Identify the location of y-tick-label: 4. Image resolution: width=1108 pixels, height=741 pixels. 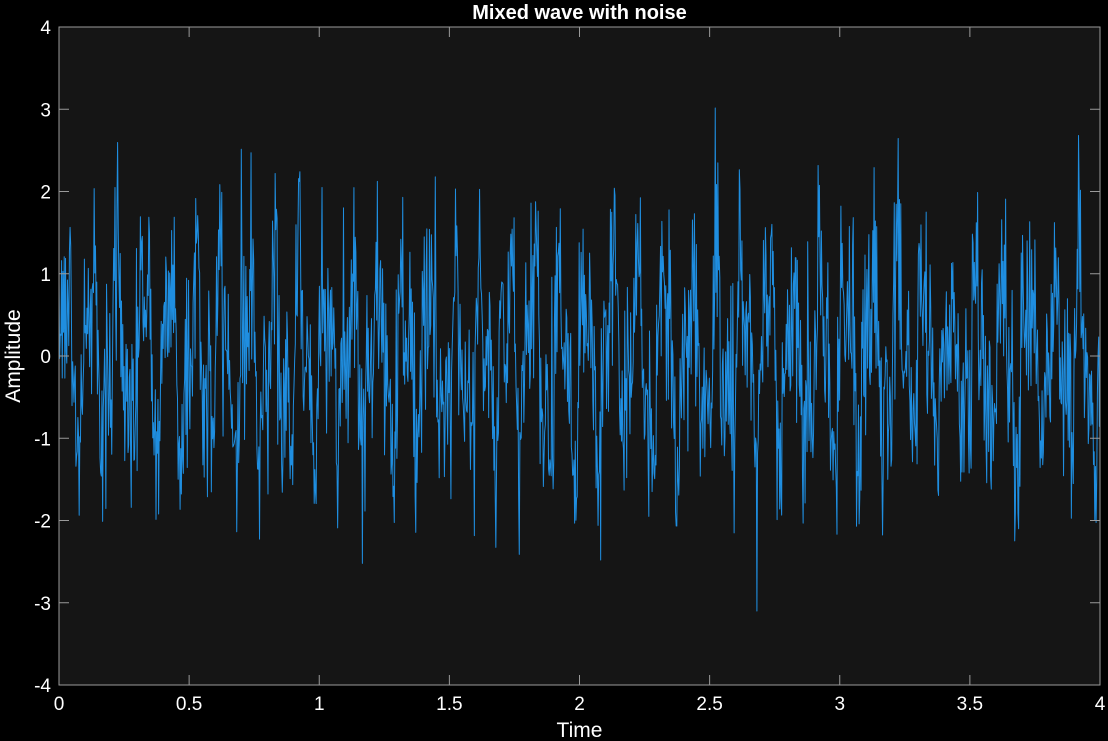
(45, 28).